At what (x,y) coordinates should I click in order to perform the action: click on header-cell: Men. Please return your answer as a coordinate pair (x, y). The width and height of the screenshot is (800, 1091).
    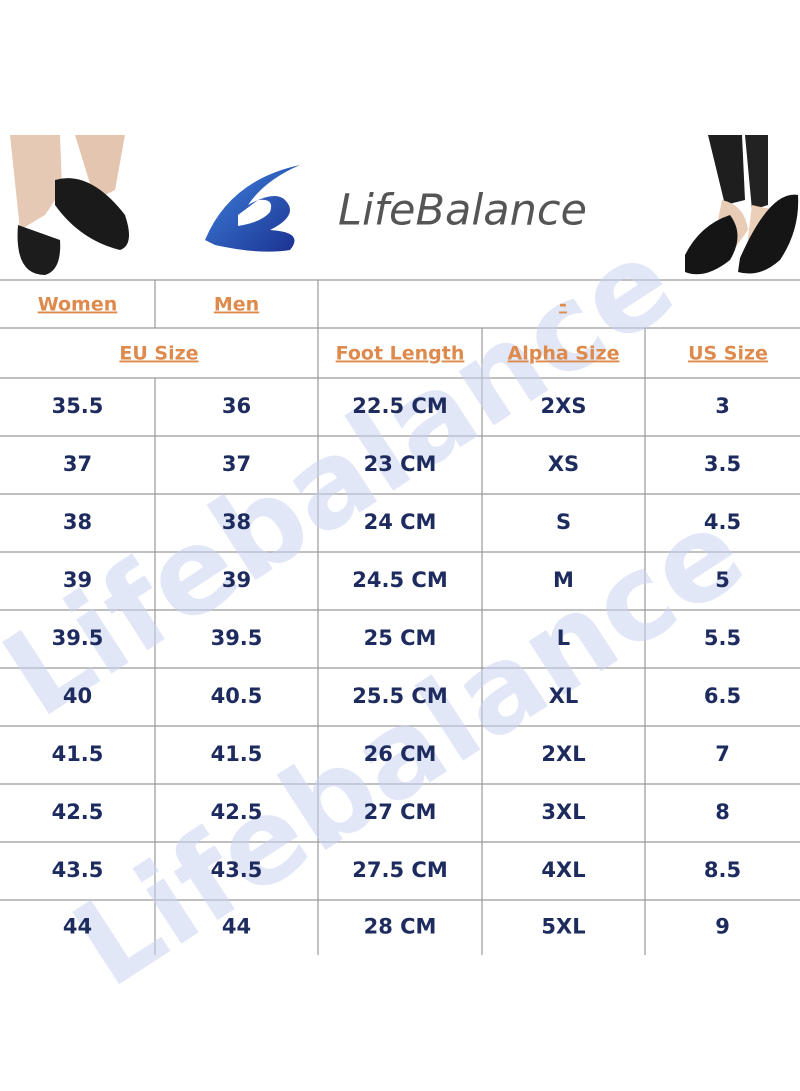
    Looking at the image, I should click on (236, 305).